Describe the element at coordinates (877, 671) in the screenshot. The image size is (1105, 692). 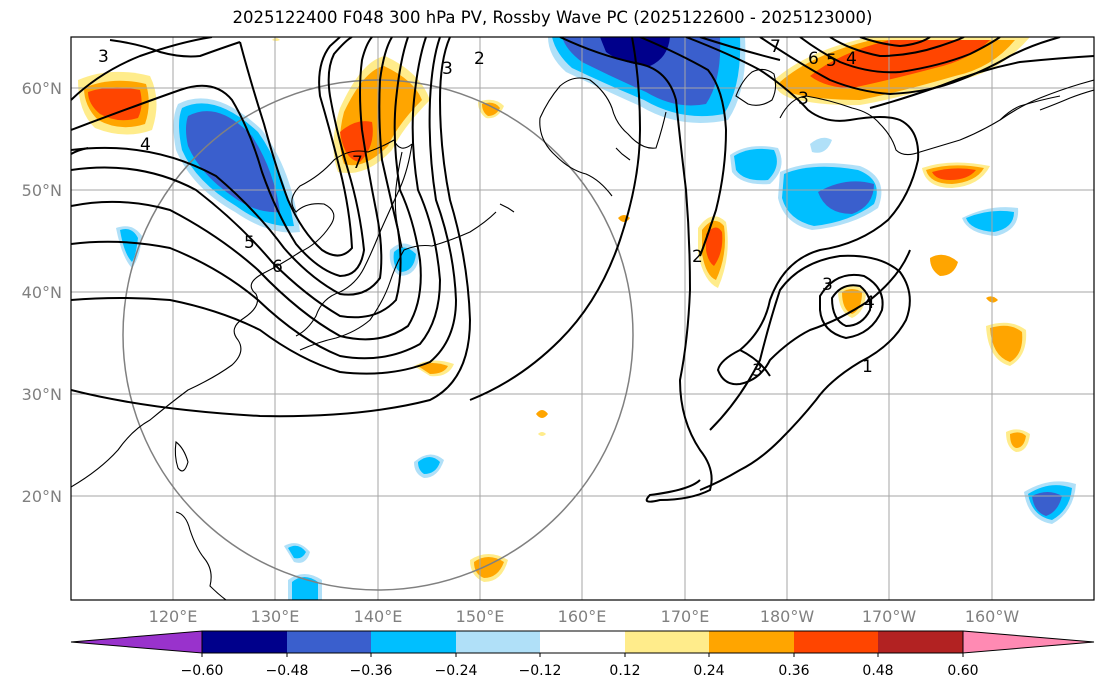
I see `colorbar-tick-label: 0.48` at that location.